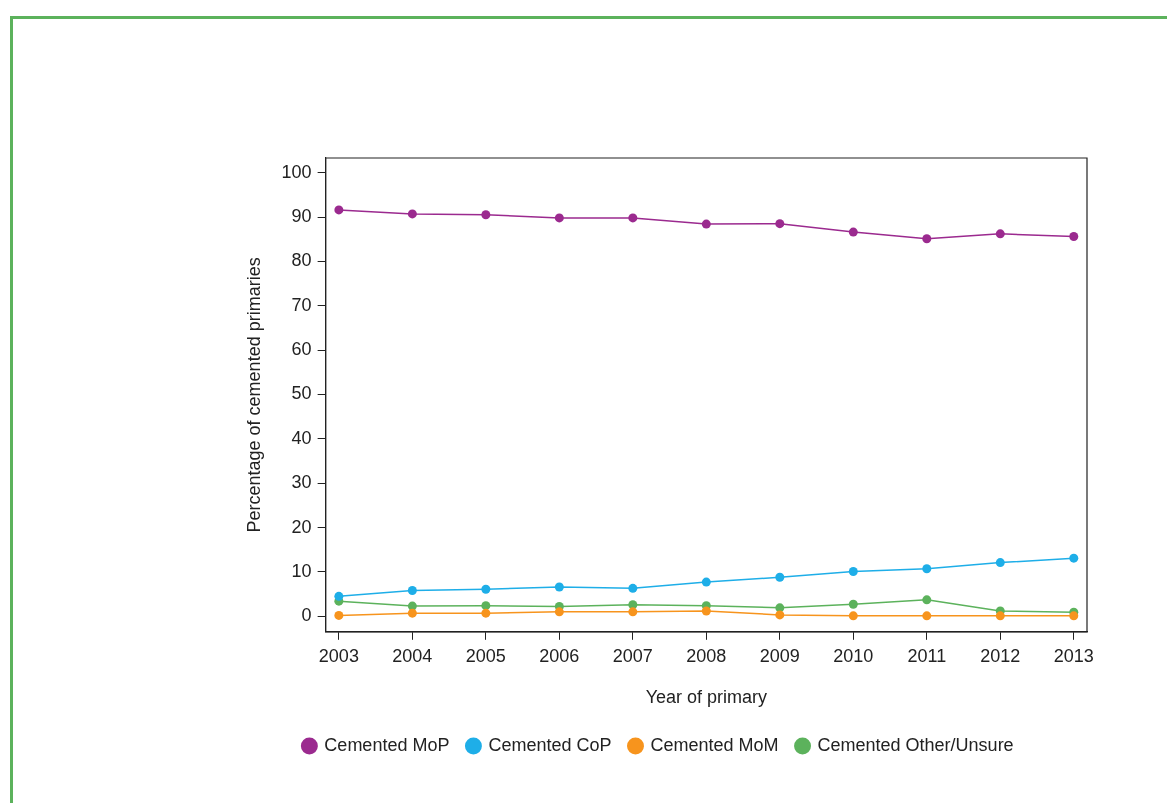 The height and width of the screenshot is (803, 1167). What do you see at coordinates (301, 304) in the screenshot?
I see `y-tick-label: 70` at bounding box center [301, 304].